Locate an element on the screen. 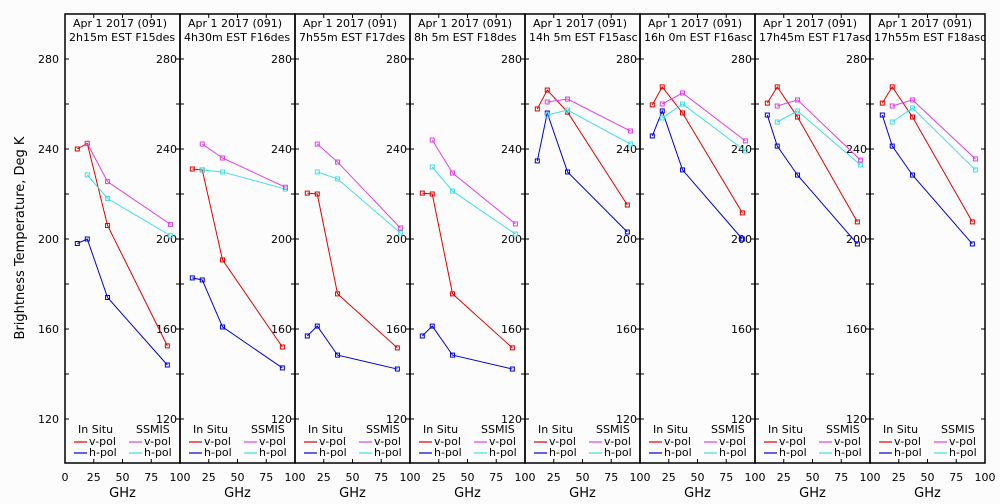  panel-title-time: 2h15m EST F15des is located at coordinates (122, 37).